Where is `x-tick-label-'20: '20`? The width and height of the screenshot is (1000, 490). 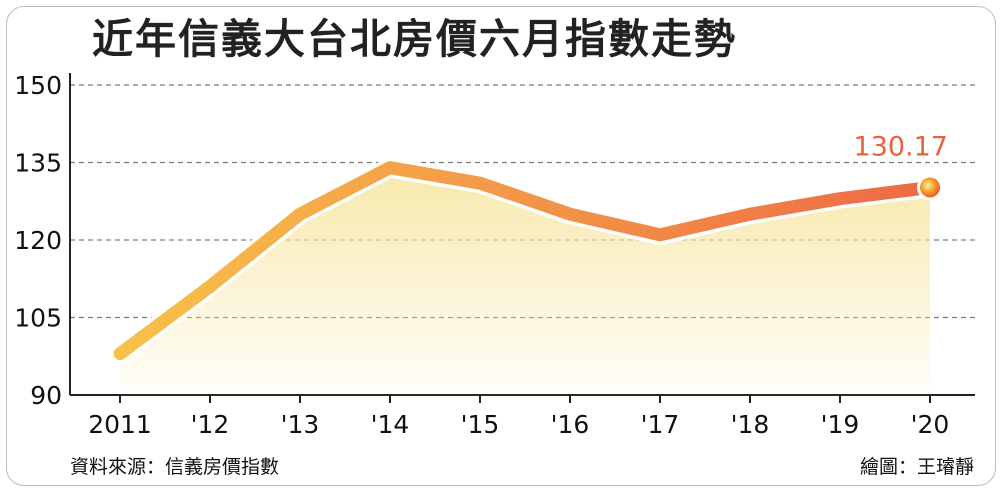 x-tick-label-'20: '20 is located at coordinates (930, 424).